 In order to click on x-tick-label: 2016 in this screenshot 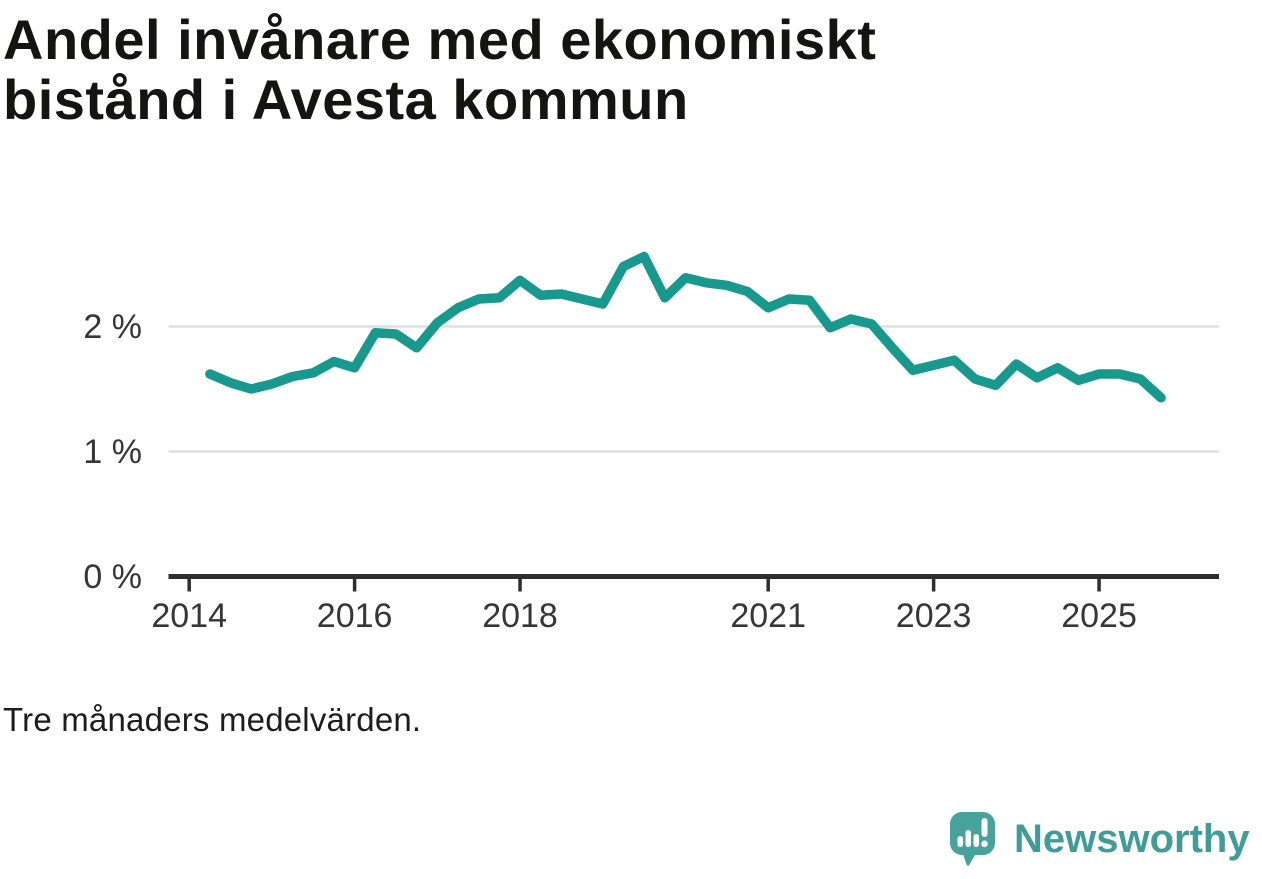, I will do `click(354, 616)`.